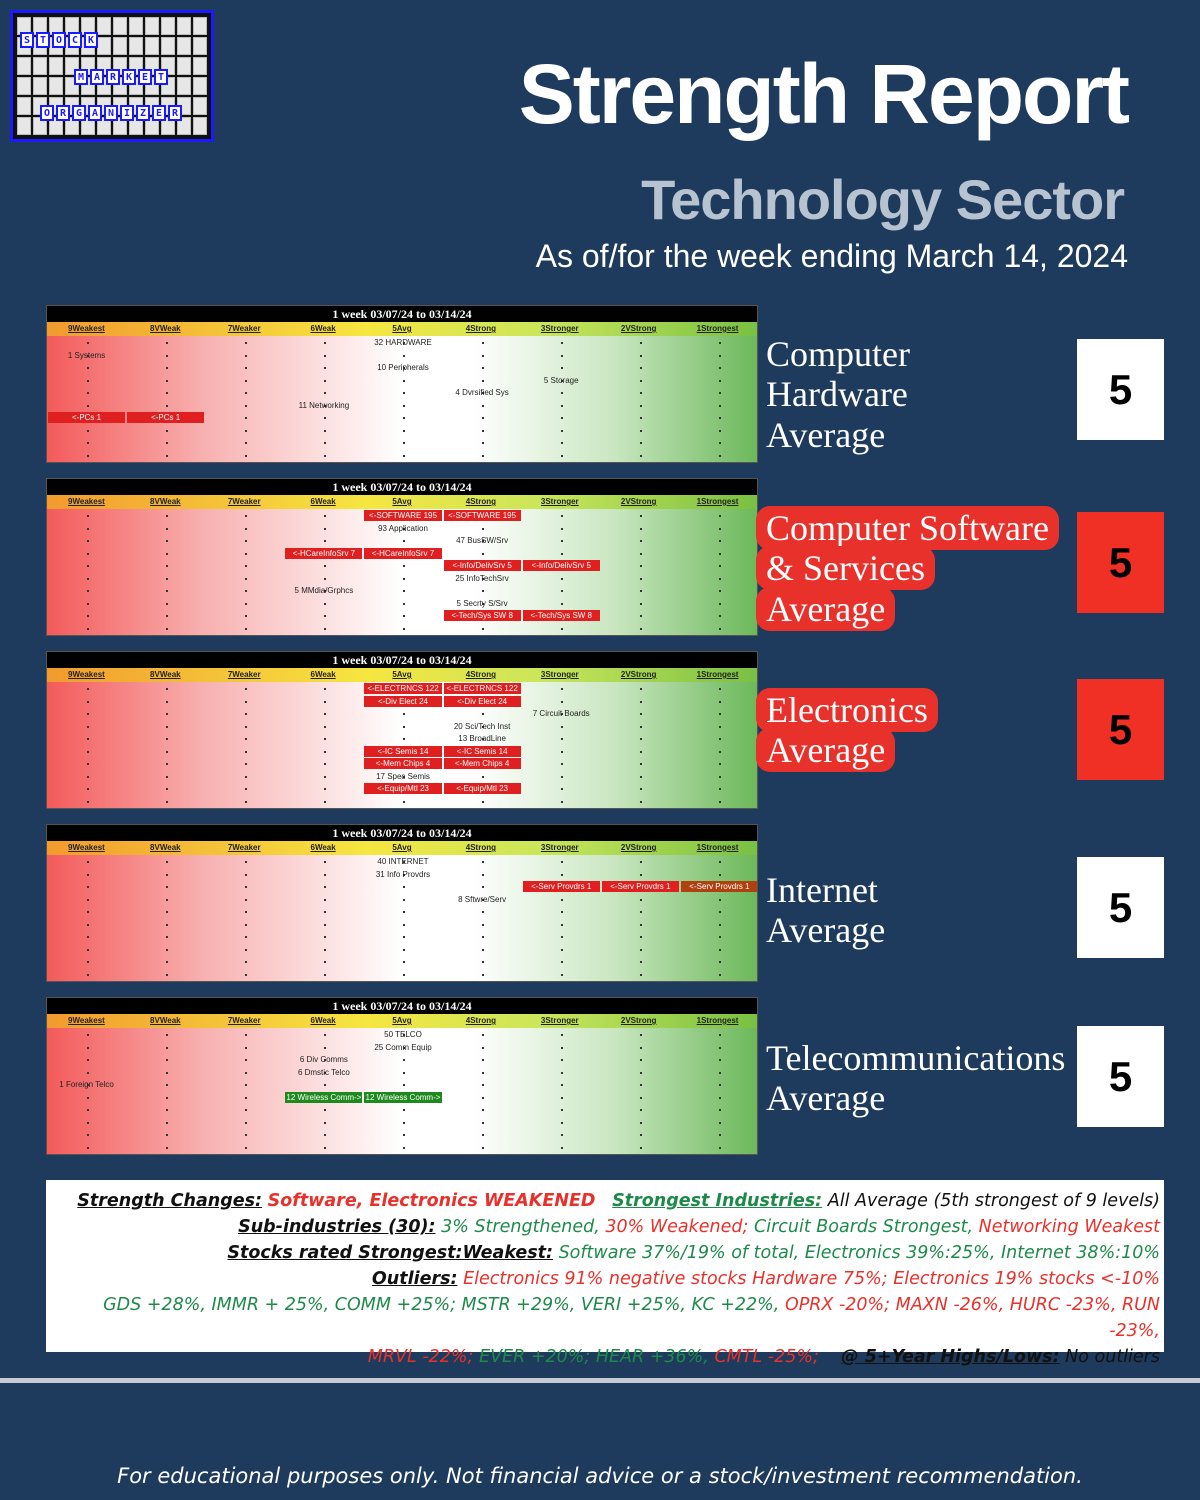  What do you see at coordinates (86, 1020) in the screenshot?
I see `level-label: 9Weakest` at bounding box center [86, 1020].